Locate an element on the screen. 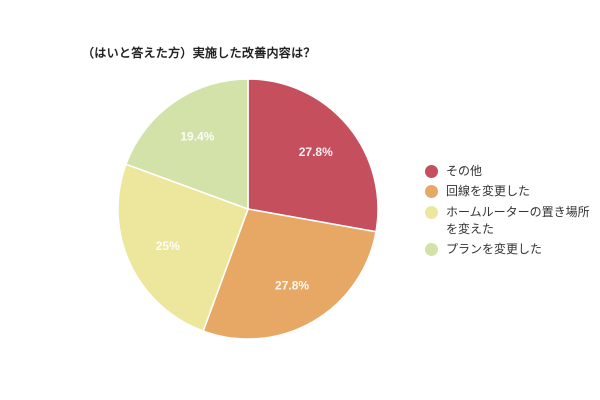 The width and height of the screenshot is (600, 400). slice-label: 19.4% is located at coordinates (197, 137).